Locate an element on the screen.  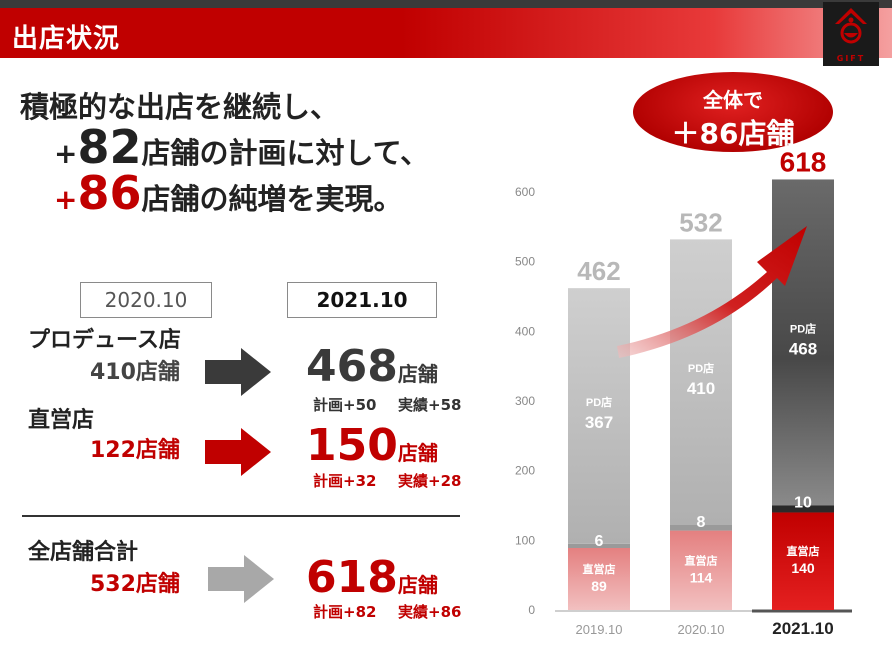
headline-planned-number: 82 is located at coordinates (109, 147).